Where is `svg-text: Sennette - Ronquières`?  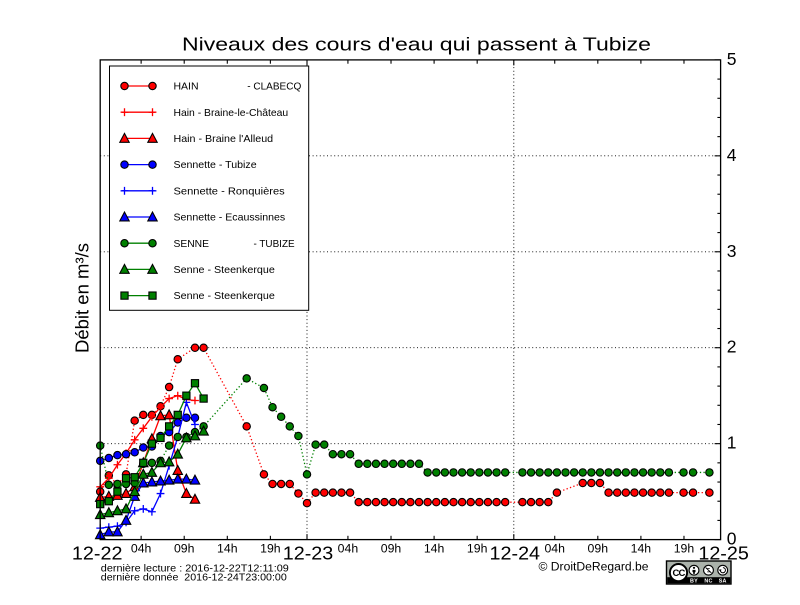
svg-text: Sennette - Ronquières is located at coordinates (229, 191).